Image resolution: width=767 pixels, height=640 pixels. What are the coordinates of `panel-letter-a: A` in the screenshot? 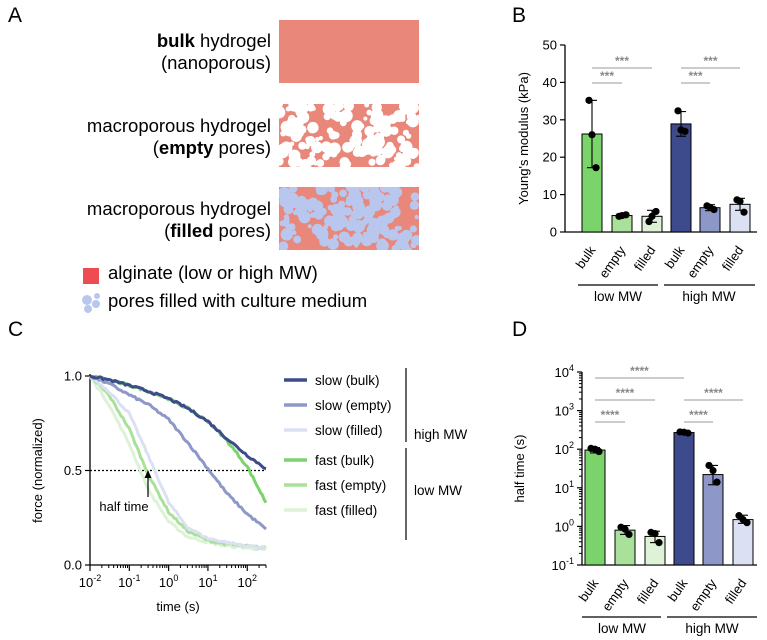 It's located at (15, 15).